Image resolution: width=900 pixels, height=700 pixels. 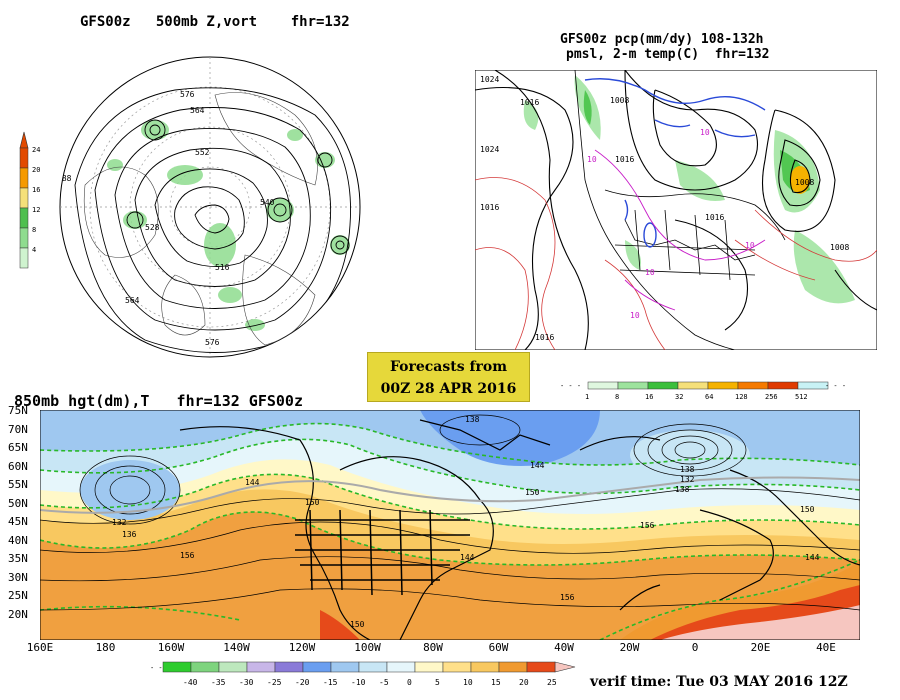 I want to click on colorbar-label: 25, so click(x=552, y=682).